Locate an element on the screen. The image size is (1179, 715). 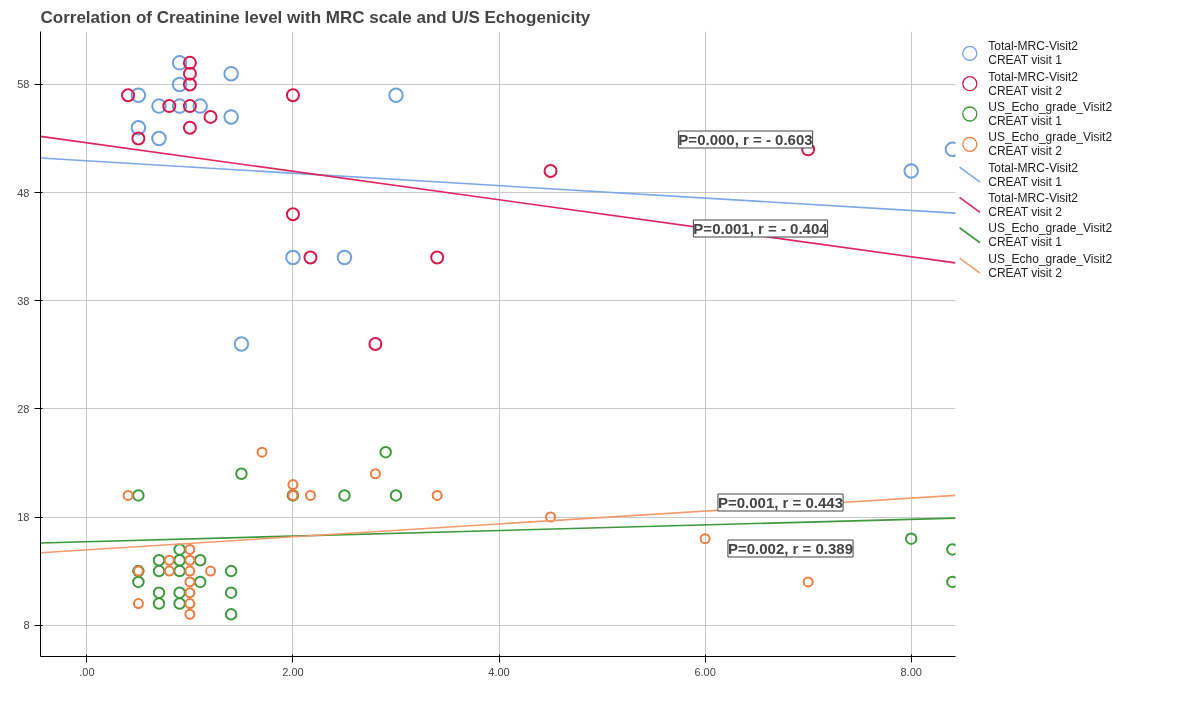
y-tick-label: 38 is located at coordinates (23, 300).